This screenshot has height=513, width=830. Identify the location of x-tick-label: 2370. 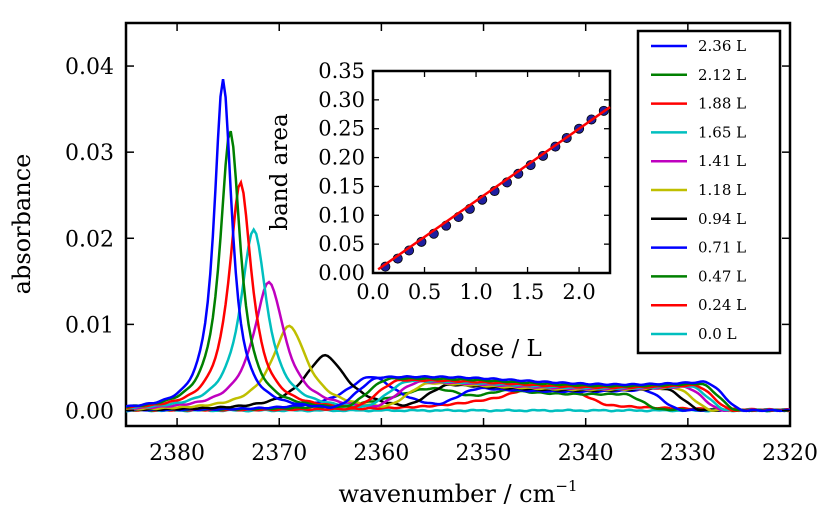
(279, 453).